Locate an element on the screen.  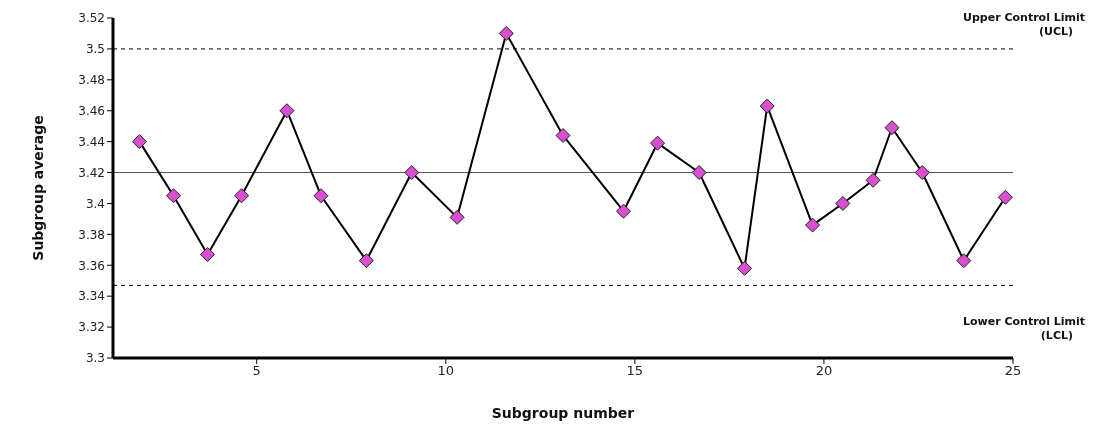
y-tick-label: 3.3 is located at coordinates (95, 358).